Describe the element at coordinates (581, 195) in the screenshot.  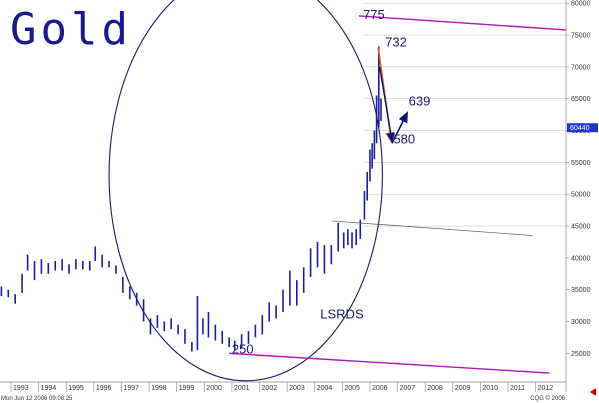
I see `y-tick-label: 50000` at that location.